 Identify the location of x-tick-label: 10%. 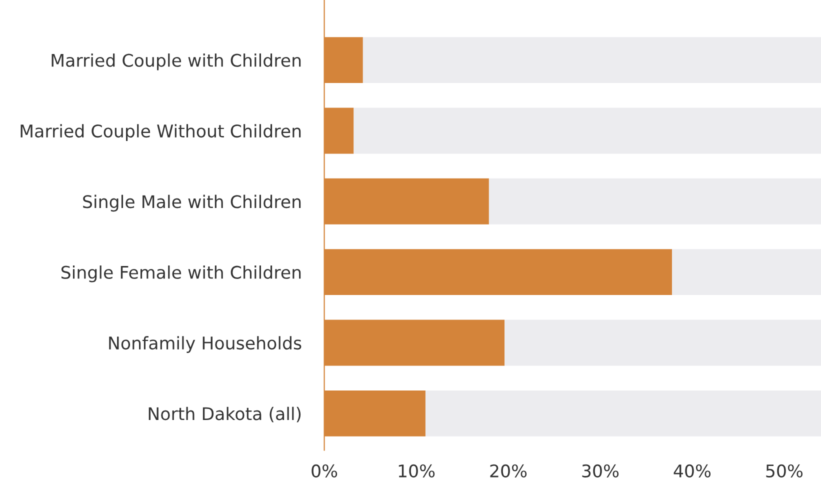
(416, 471).